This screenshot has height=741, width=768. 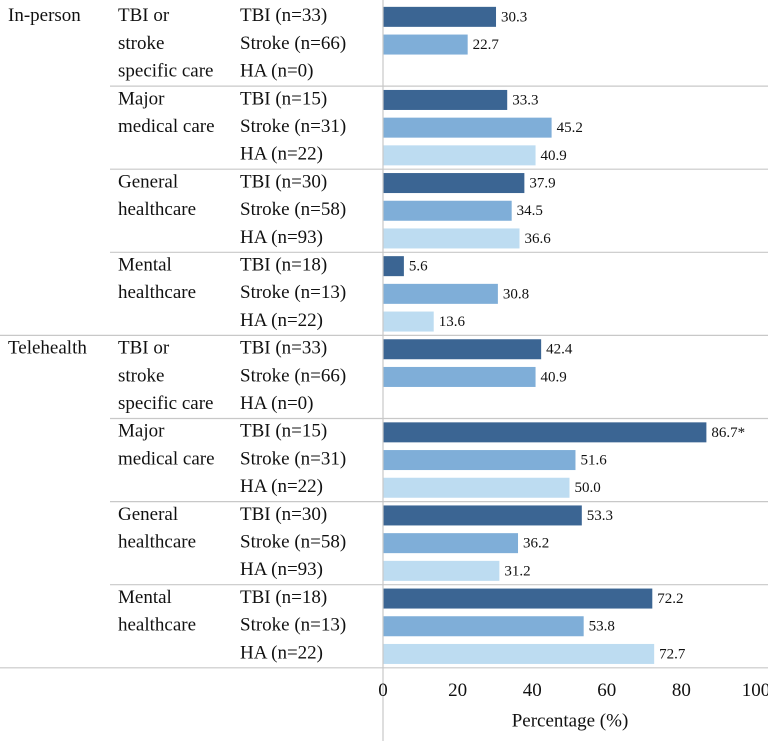 What do you see at coordinates (516, 294) in the screenshot?
I see `value-label: 30.8` at bounding box center [516, 294].